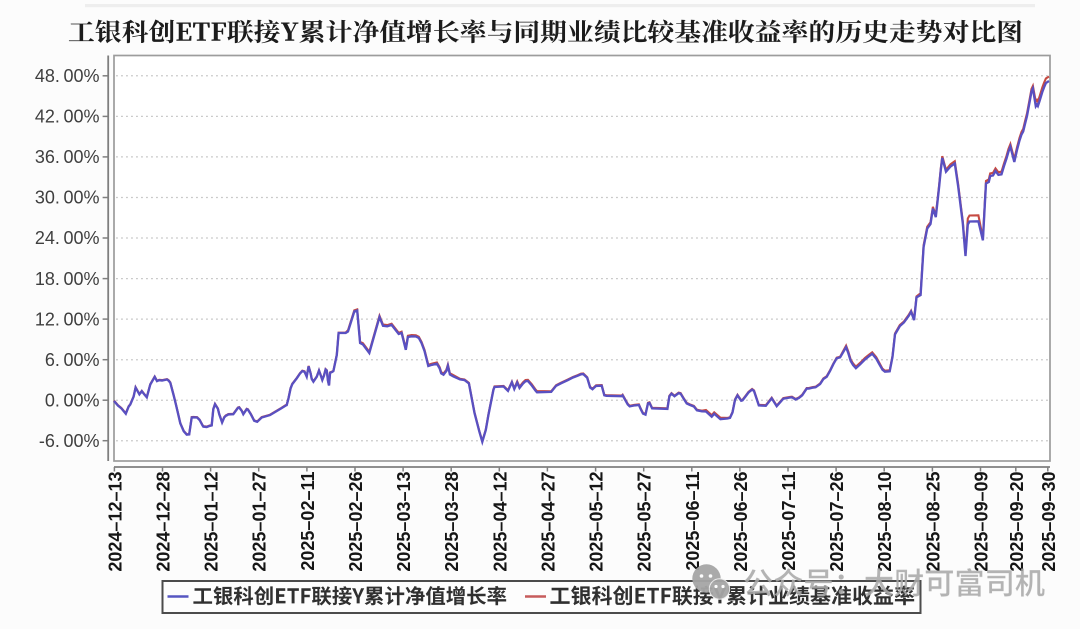 This screenshot has width=1080, height=629. What do you see at coordinates (356, 522) in the screenshot?
I see `svg-text: 2025–02–26` at bounding box center [356, 522].